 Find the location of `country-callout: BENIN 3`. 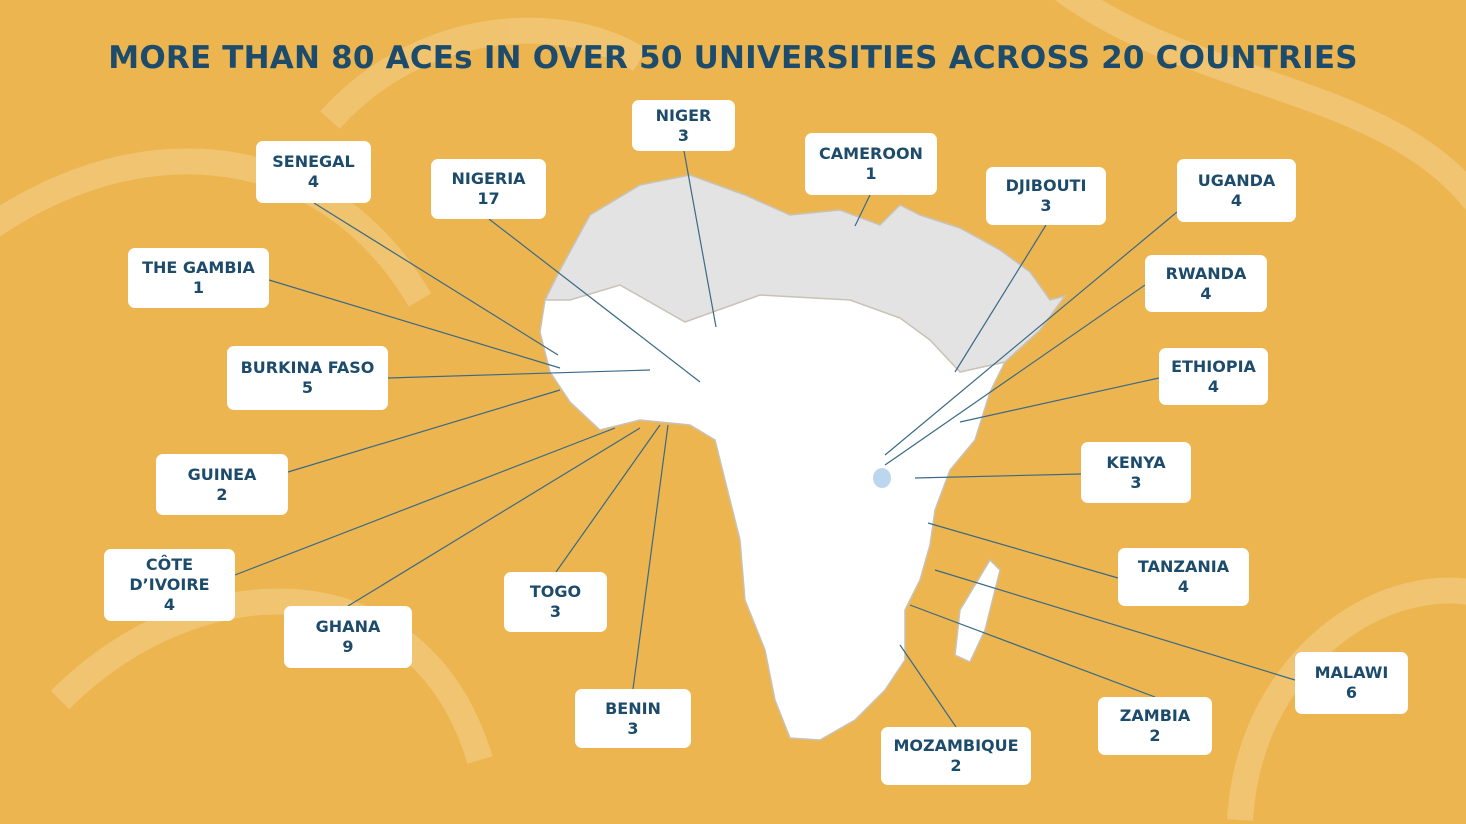

country-callout: BENIN 3 is located at coordinates (633, 718).